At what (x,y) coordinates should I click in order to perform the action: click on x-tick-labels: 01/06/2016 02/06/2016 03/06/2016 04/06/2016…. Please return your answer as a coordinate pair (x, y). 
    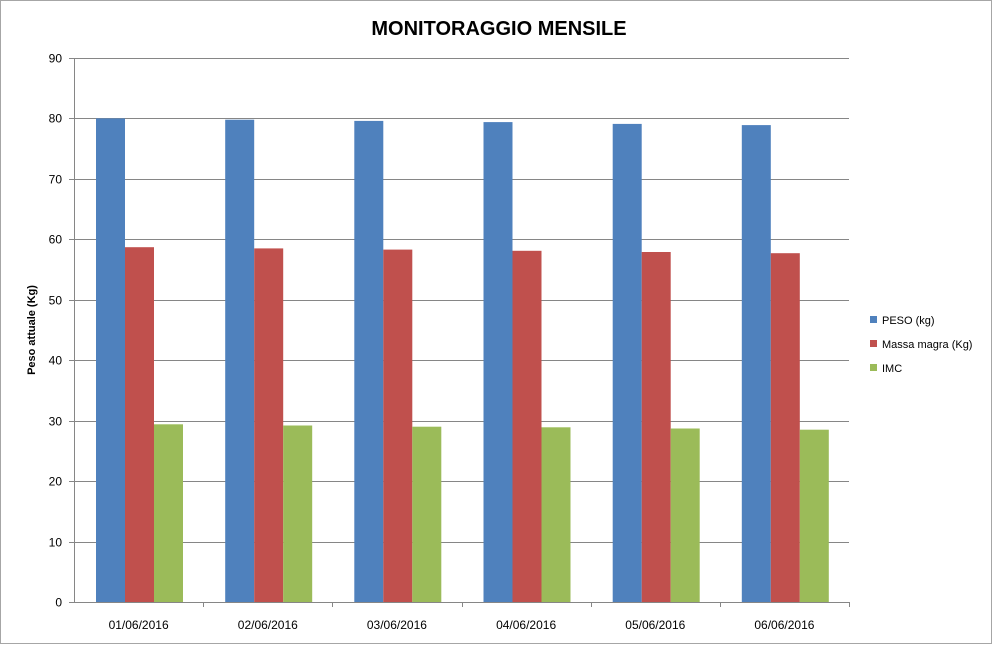
    Looking at the image, I should click on (462, 625).